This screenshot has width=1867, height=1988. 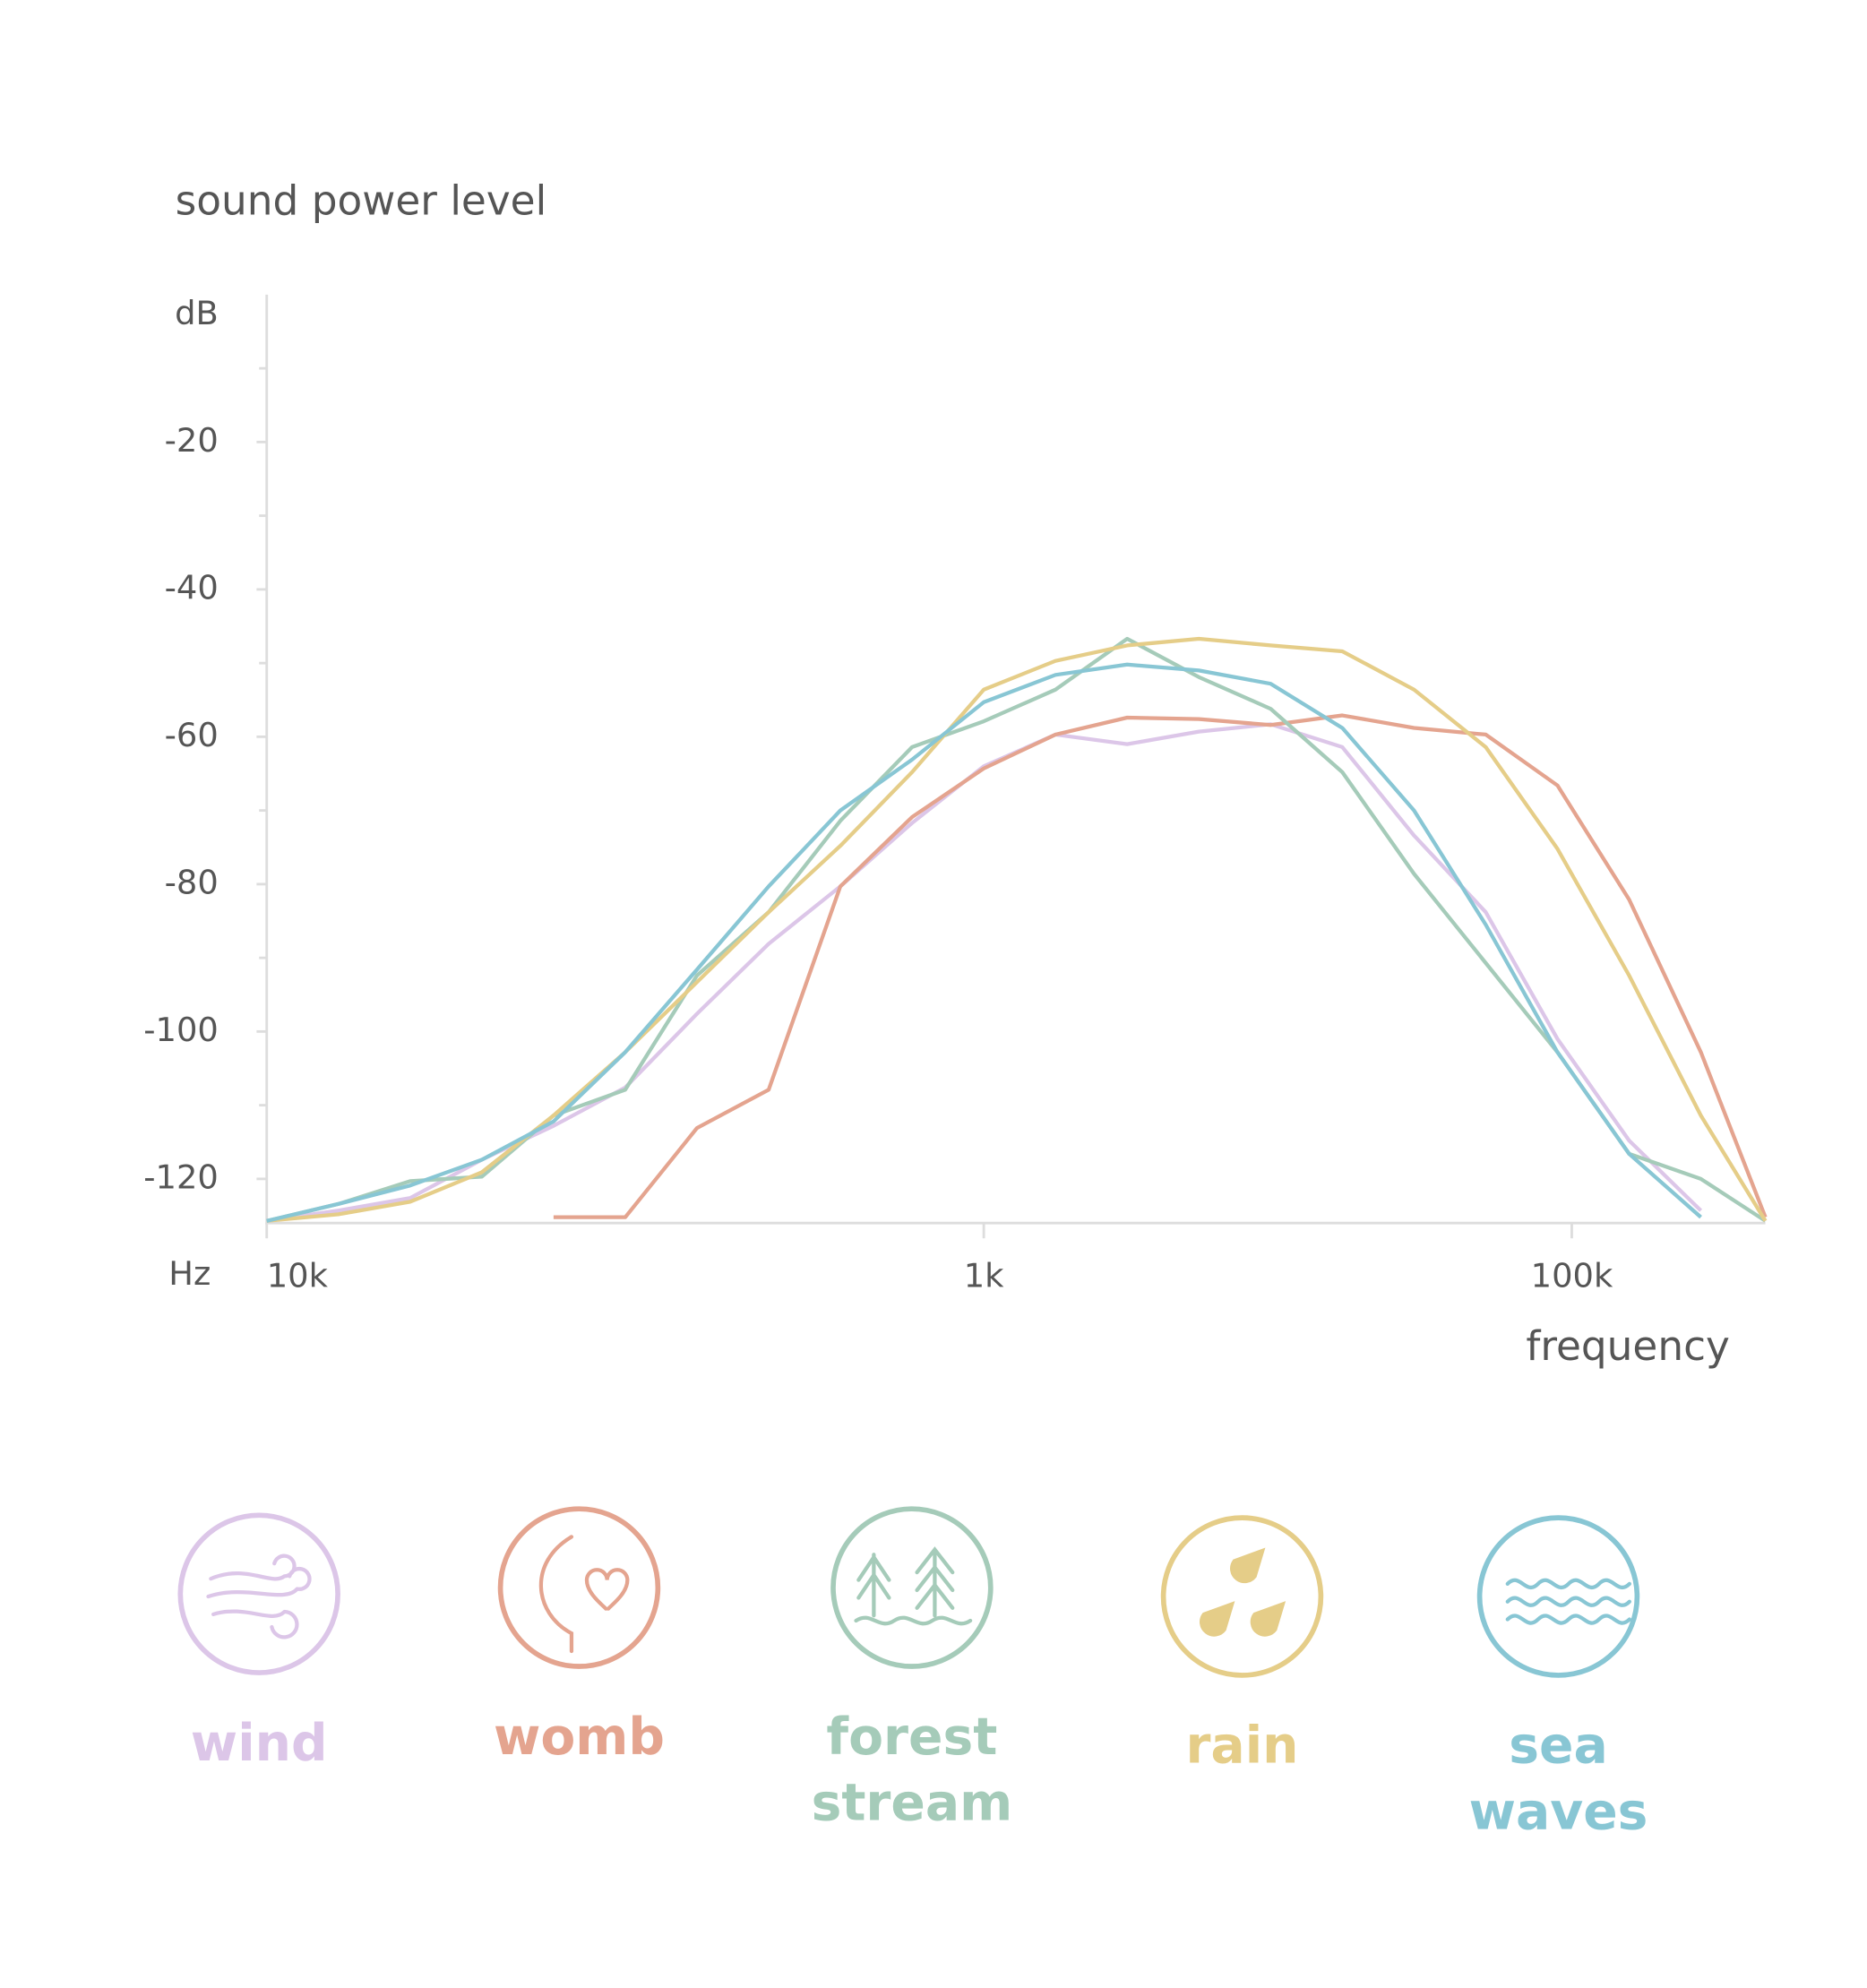 What do you see at coordinates (192, 735) in the screenshot?
I see `y-tick-label: -60` at bounding box center [192, 735].